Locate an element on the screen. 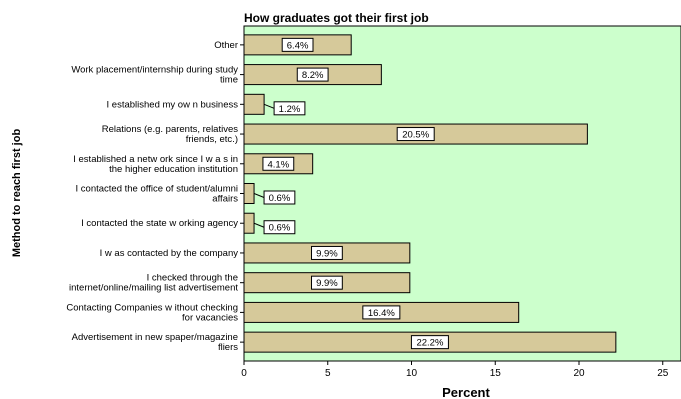 The image size is (681, 399). data-label: 16.4% is located at coordinates (381, 313).